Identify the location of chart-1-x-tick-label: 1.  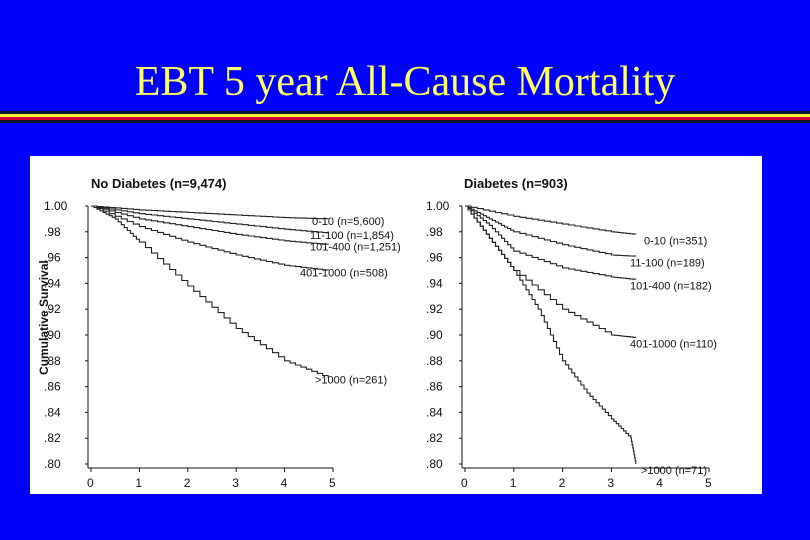
(138, 483).